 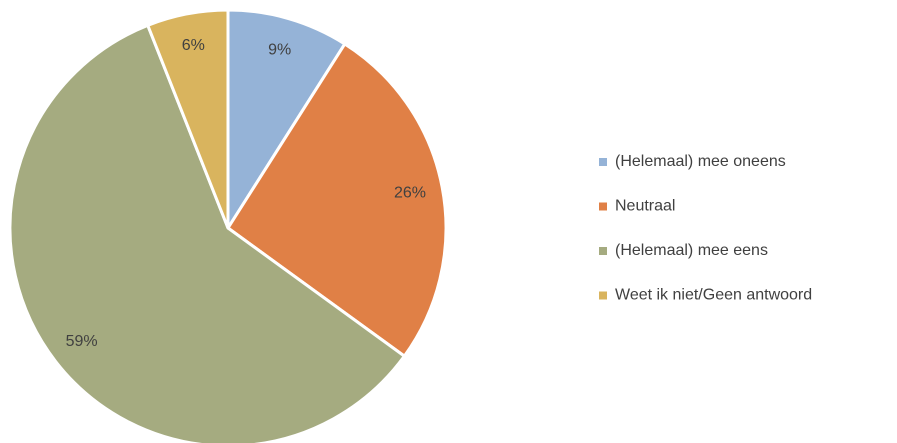 I want to click on legend-label: Weet ik niet/Geen antwoord, so click(x=713, y=295).